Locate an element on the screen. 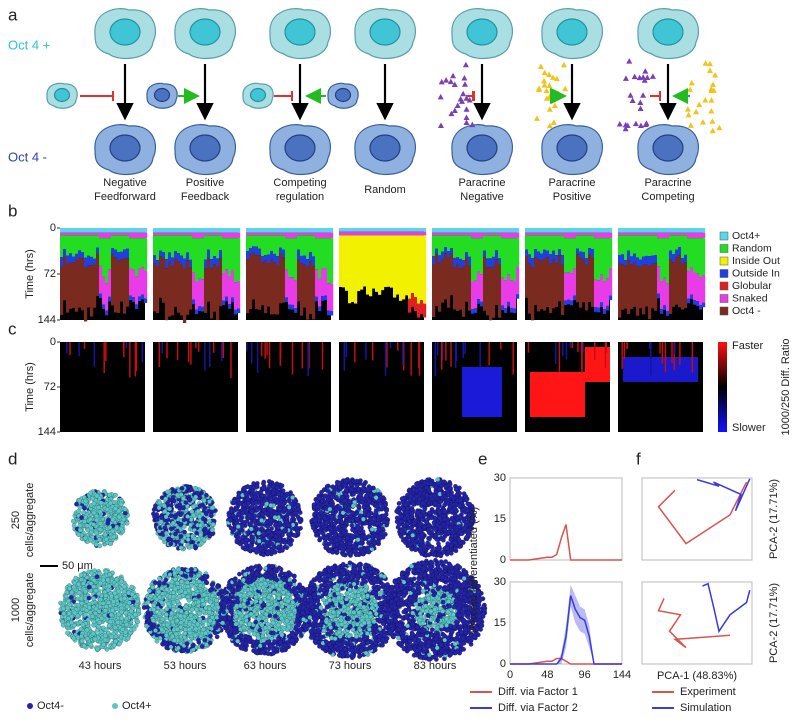 Image resolution: width=800 pixels, height=724 pixels. legend-label: Oct4+ is located at coordinates (746, 236).